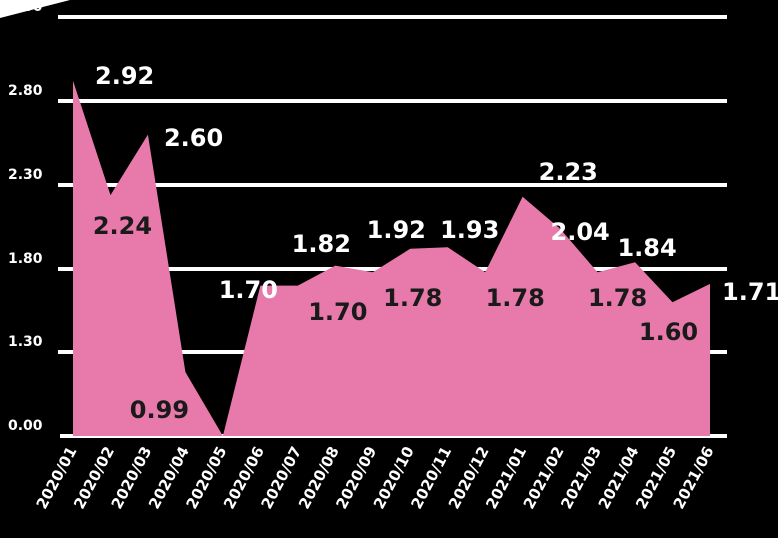 The height and width of the screenshot is (538, 778). What do you see at coordinates (750, 292) in the screenshot?
I see `data-label: 1.71` at bounding box center [750, 292].